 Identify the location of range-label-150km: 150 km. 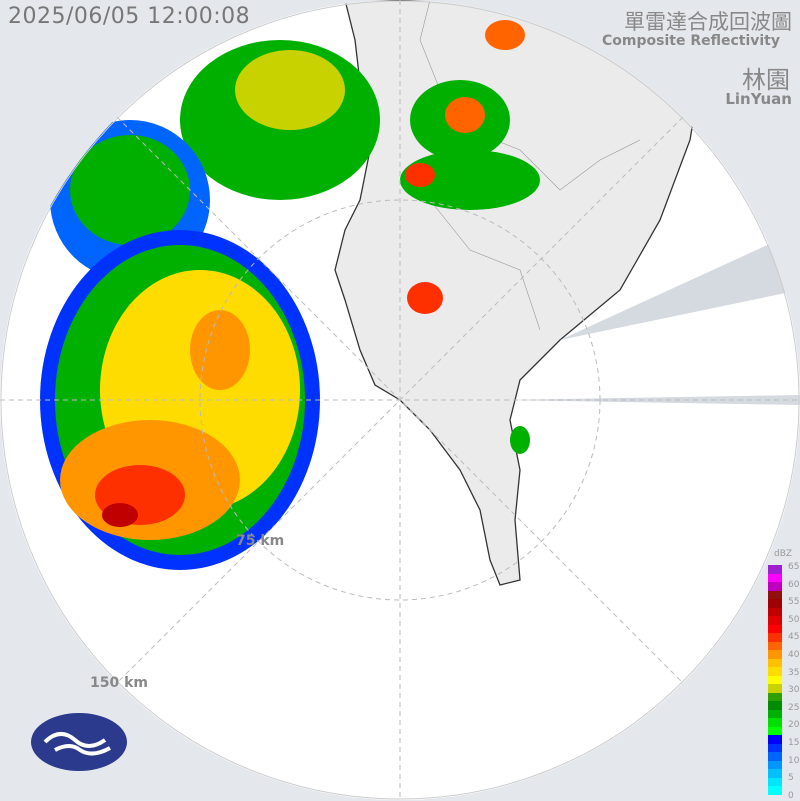
(119, 683).